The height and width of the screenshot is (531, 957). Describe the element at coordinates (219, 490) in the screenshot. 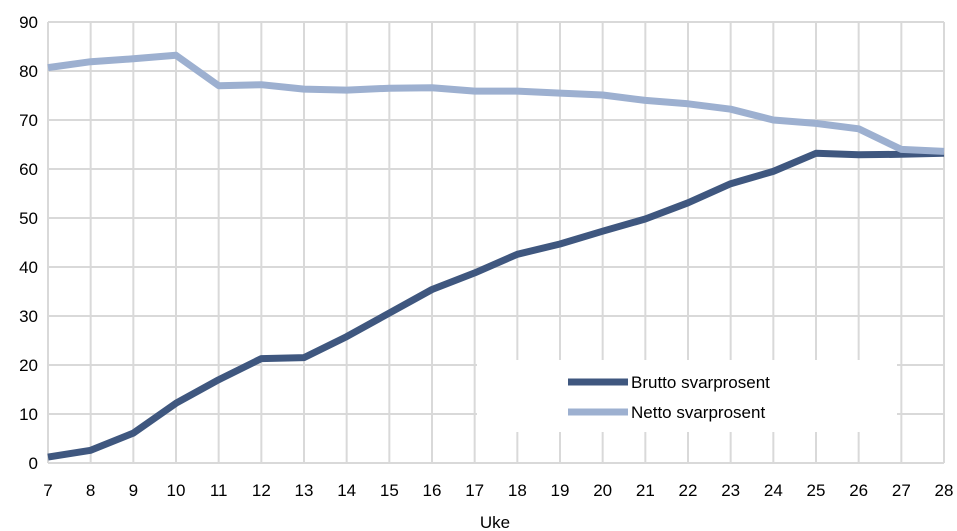

I see `x-tick-label: 11` at that location.